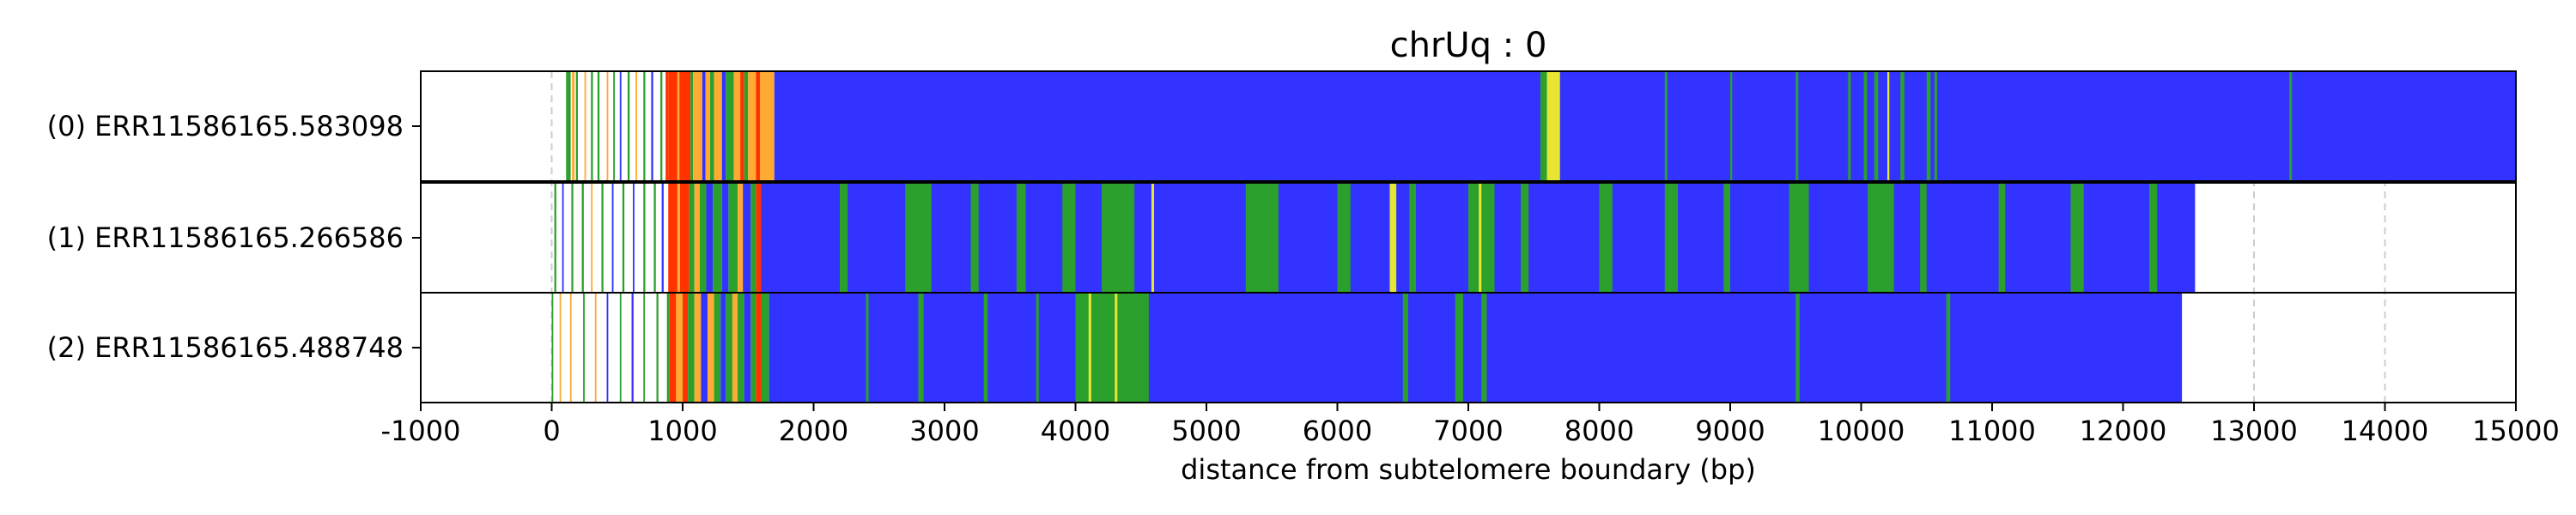 The width and height of the screenshot is (2576, 515). I want to click on read-label: (2) ERR11586165.488748, so click(226, 347).